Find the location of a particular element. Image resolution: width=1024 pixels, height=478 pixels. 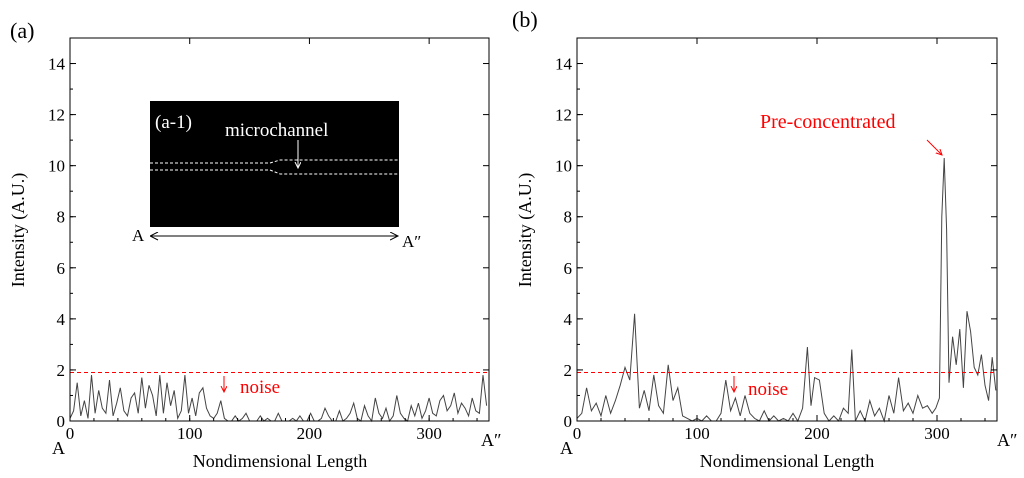

panel-a-y-tick-label: 12 is located at coordinates (56, 115).